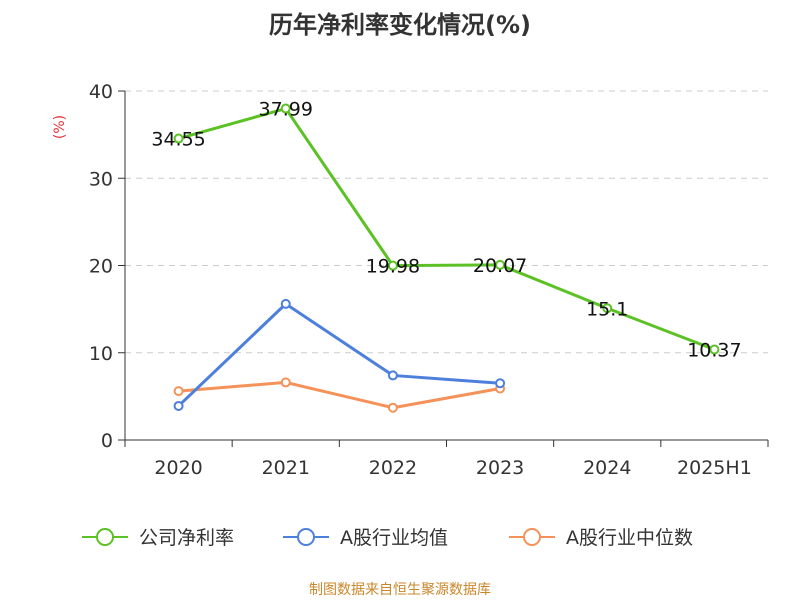 This screenshot has width=800, height=600. I want to click on x-tick-label: 2022, so click(393, 468).